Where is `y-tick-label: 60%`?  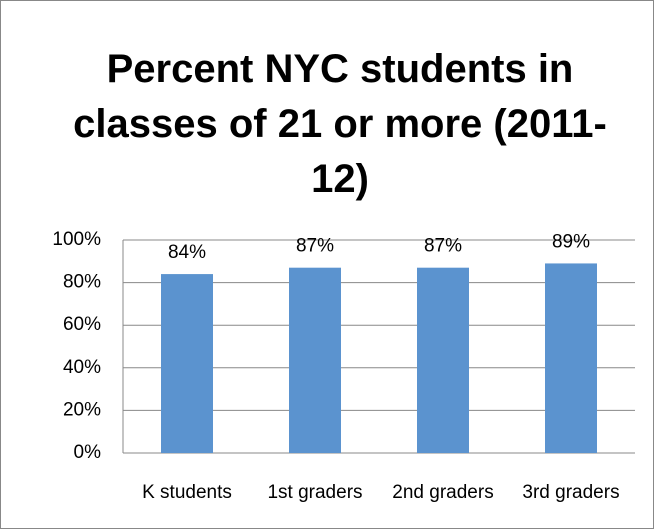
y-tick-label: 60% is located at coordinates (82, 324).